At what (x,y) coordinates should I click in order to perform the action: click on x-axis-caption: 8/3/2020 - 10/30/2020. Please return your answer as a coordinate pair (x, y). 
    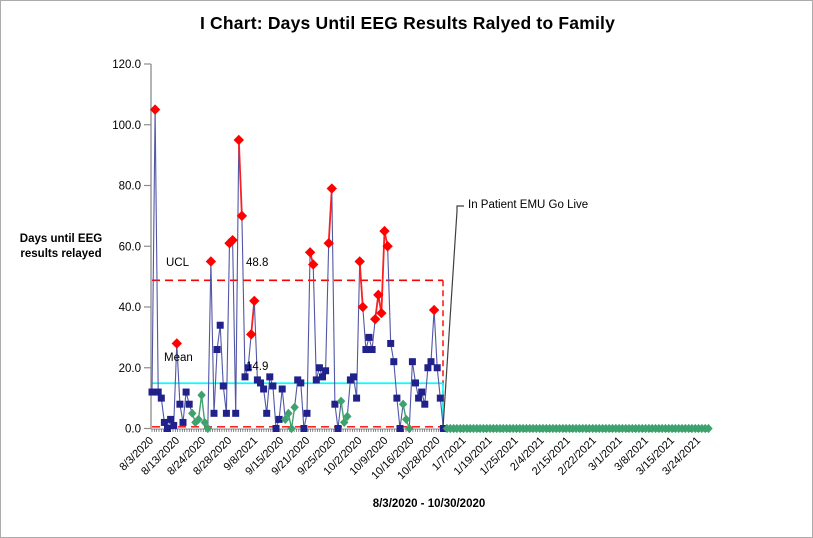
    Looking at the image, I should click on (429, 504).